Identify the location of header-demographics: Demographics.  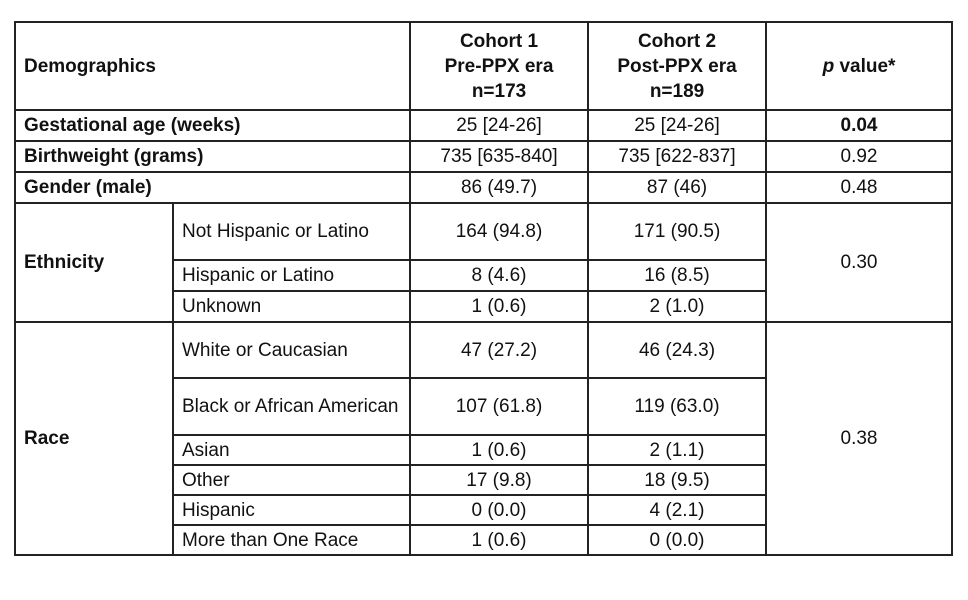
(212, 66).